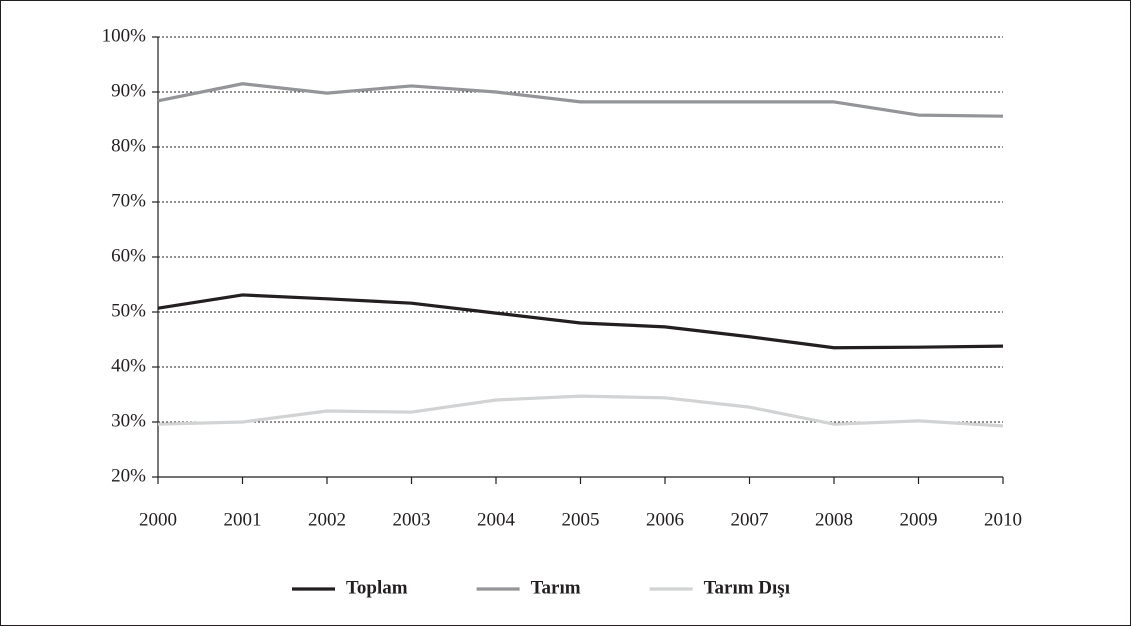  I want to click on x-tick-label: 2008, so click(834, 519).